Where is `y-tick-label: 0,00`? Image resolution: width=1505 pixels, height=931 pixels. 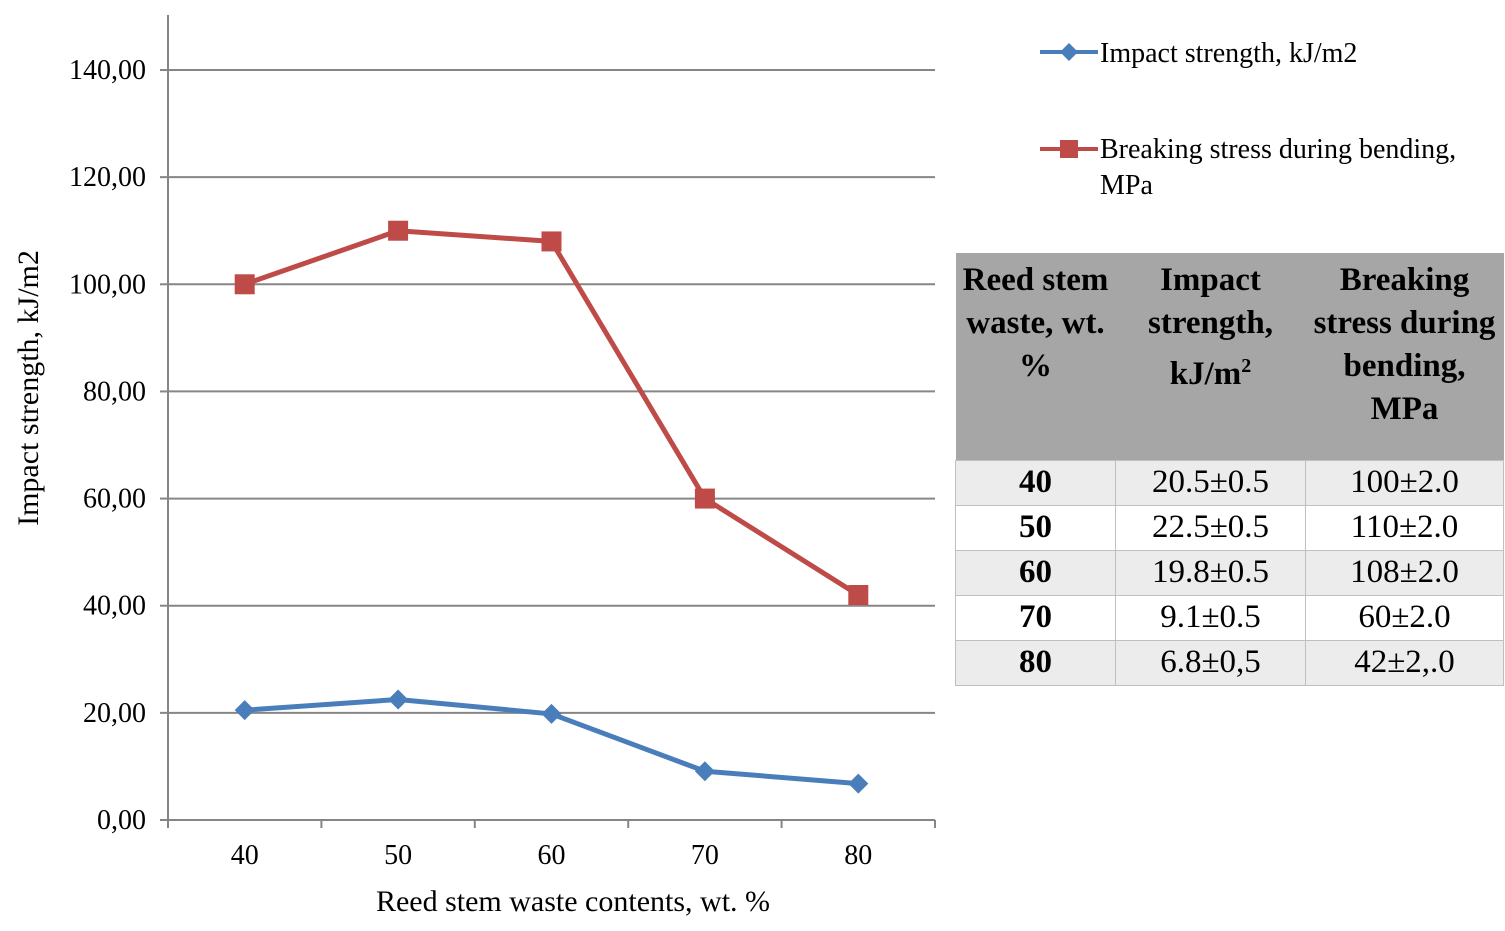 y-tick-label: 0,00 is located at coordinates (121, 820).